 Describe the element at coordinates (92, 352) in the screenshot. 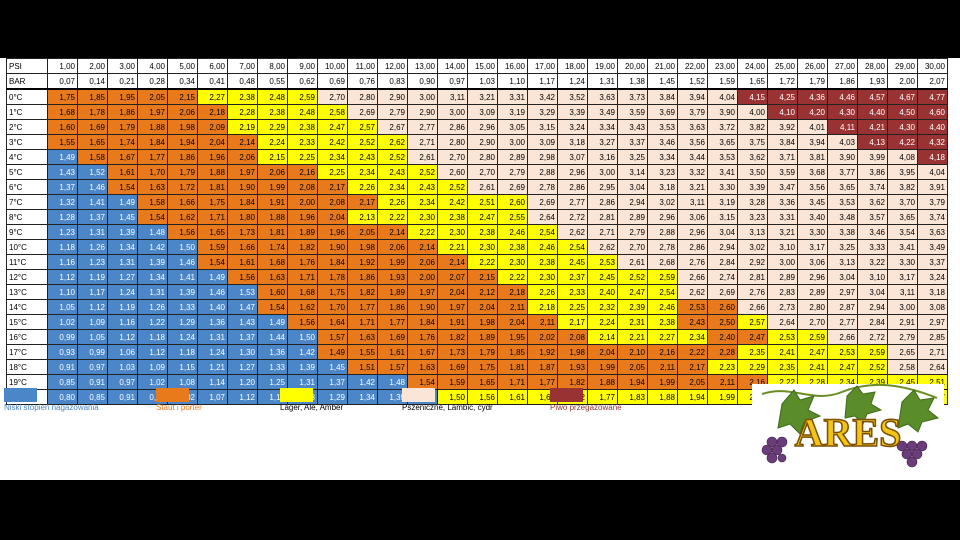

I see `table-cell: 0,99` at that location.